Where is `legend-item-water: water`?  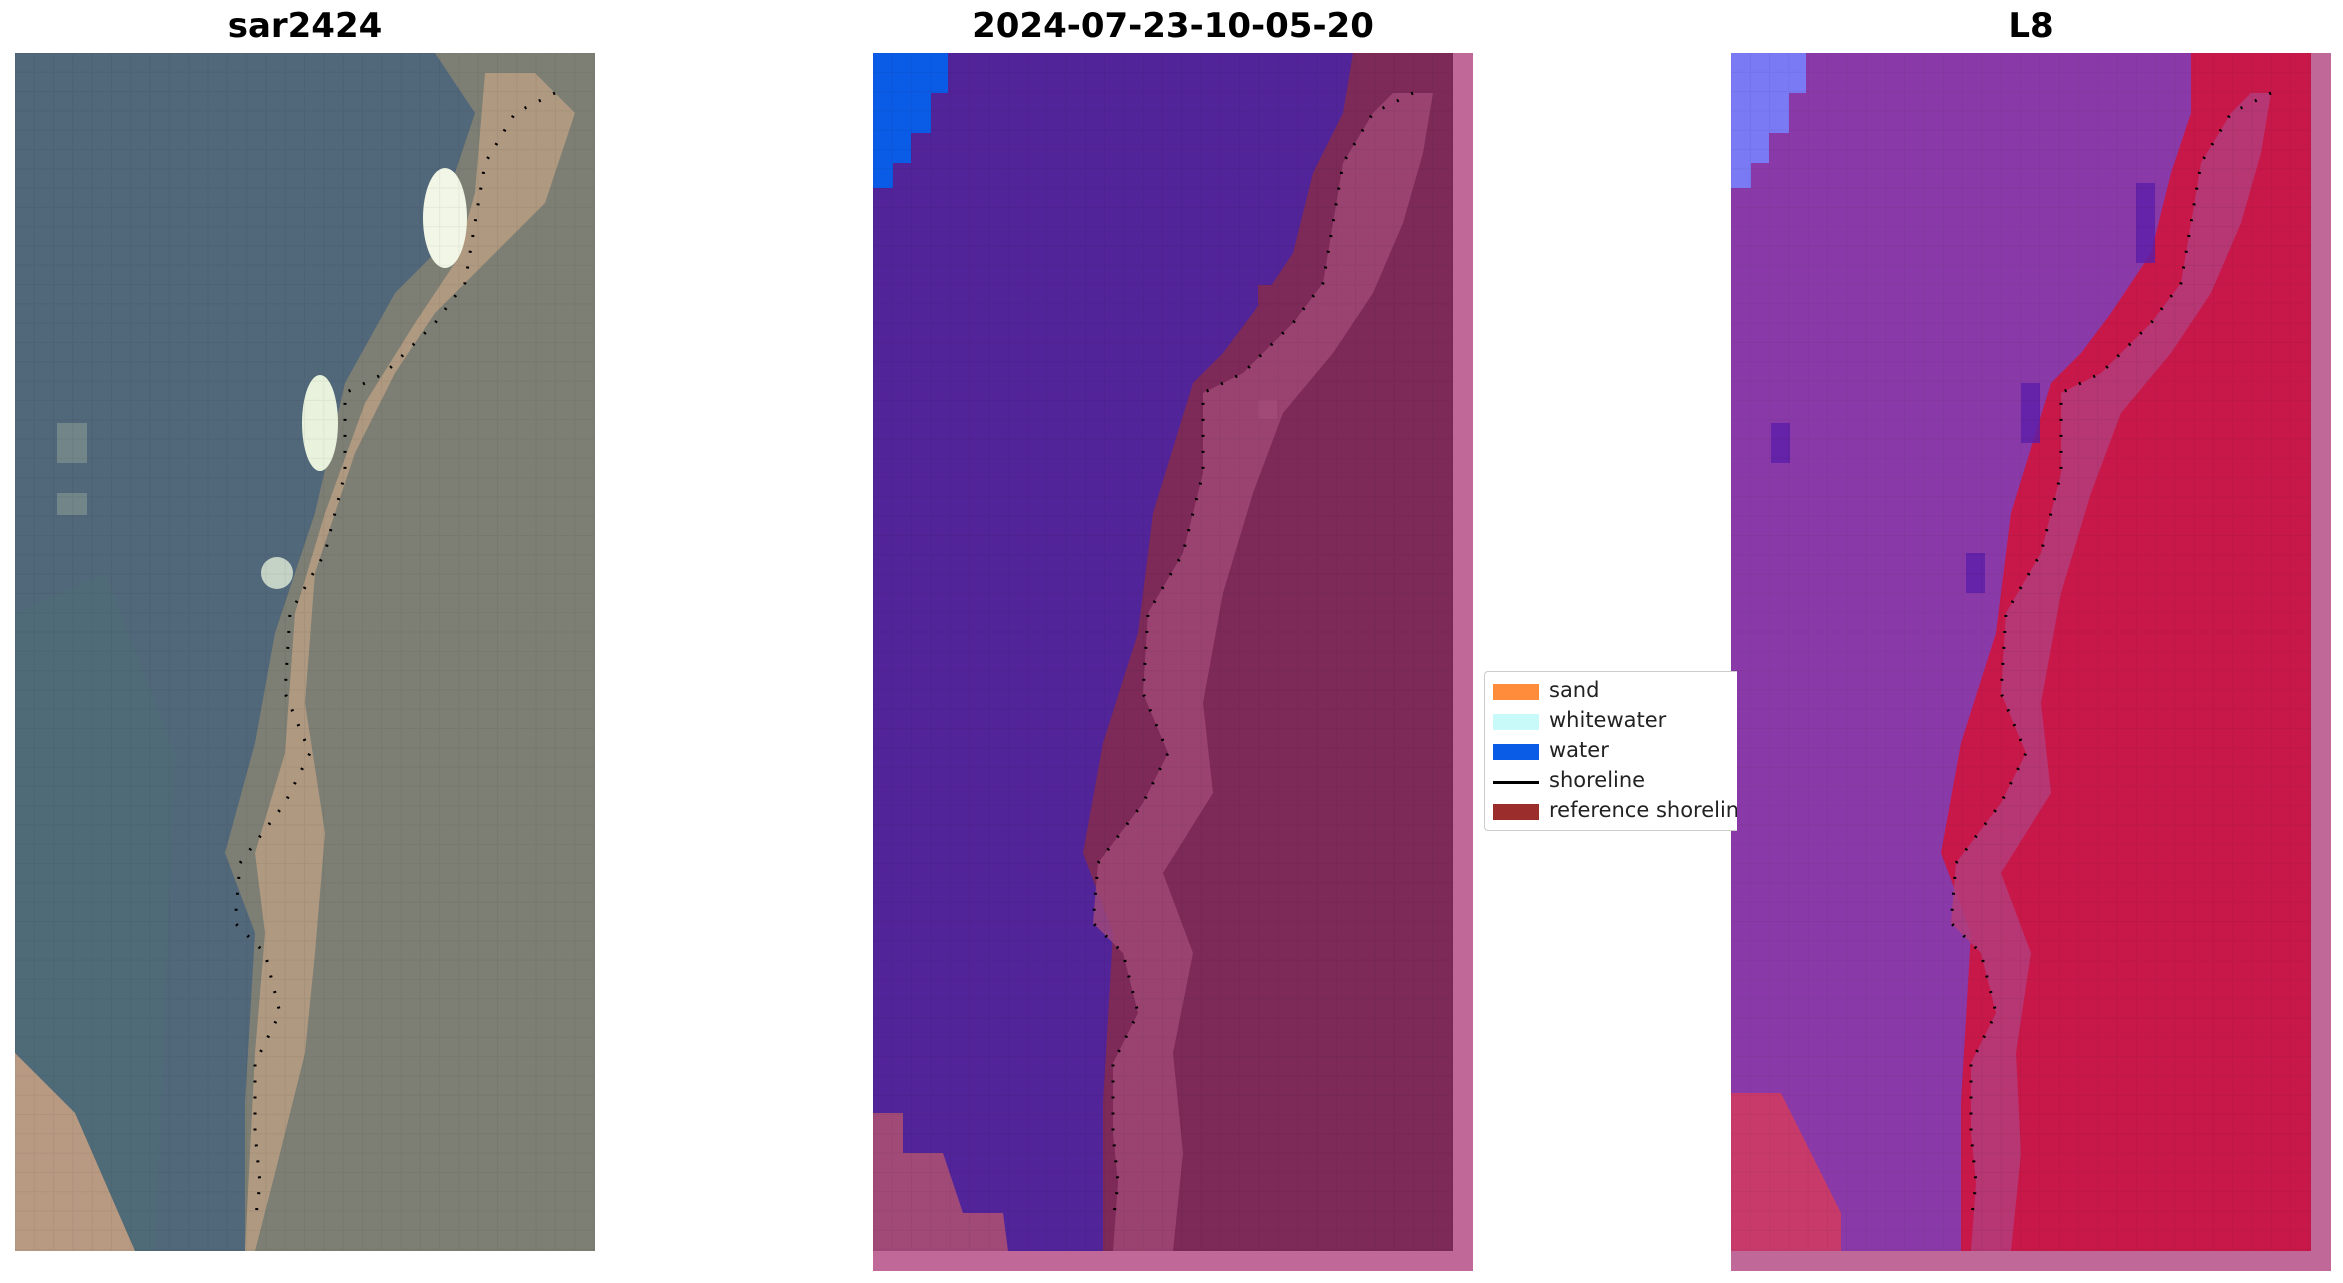 legend-item-water: water is located at coordinates (1611, 751).